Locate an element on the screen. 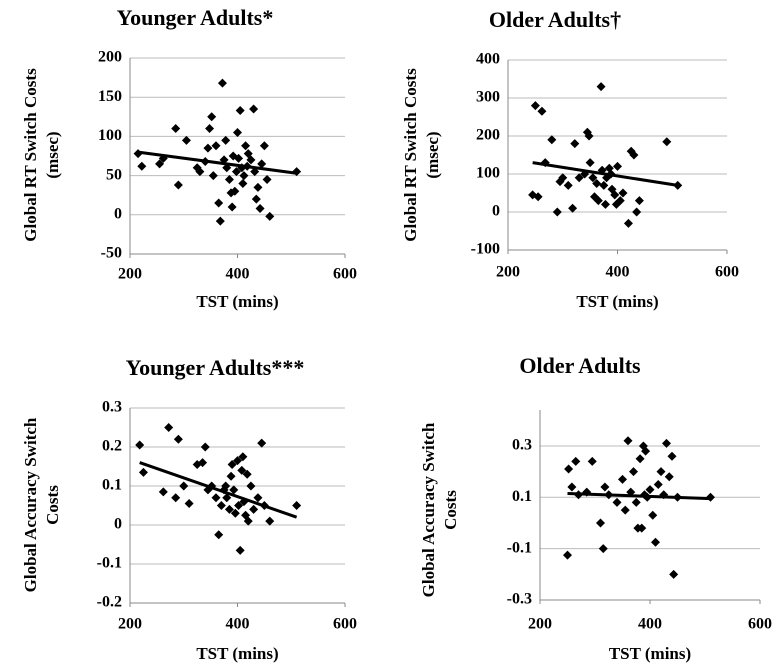 The height and width of the screenshot is (669, 775). y-tick-label: 400 is located at coordinates (488, 59).